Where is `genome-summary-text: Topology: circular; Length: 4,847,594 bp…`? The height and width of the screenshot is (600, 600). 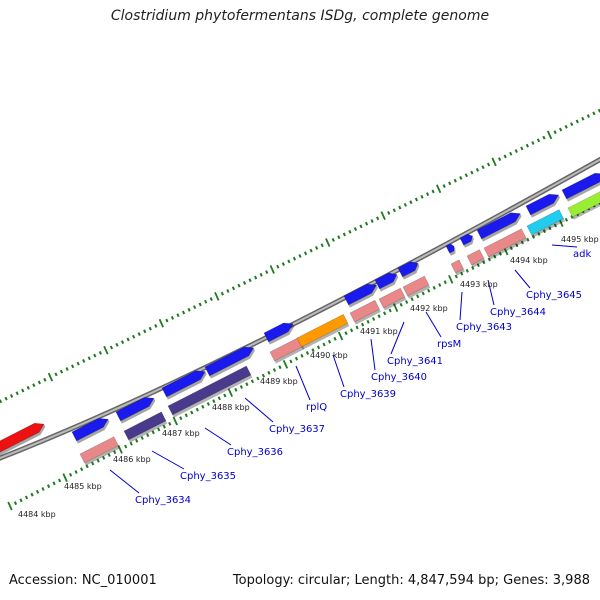
genome-summary-text: Topology: circular; Length: 4,847,594 bp… is located at coordinates (411, 580).